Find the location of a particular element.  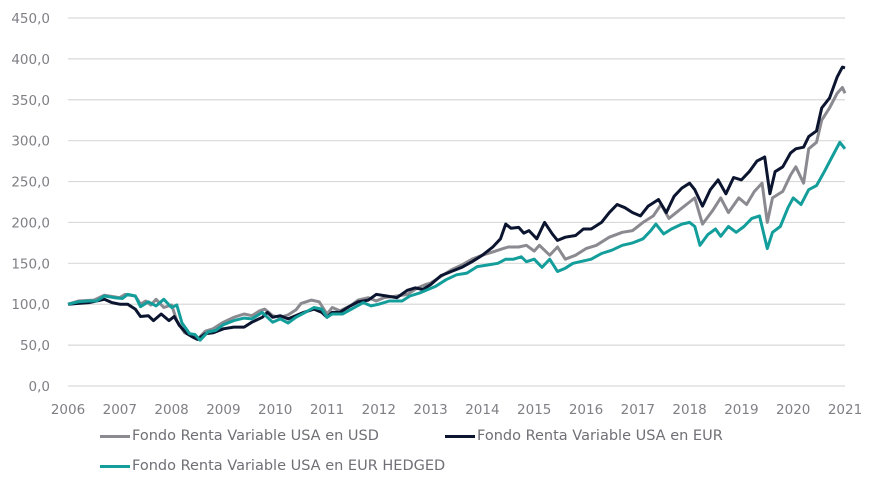

legend-item-usd: Fondo Renta Variable USA en USD is located at coordinates (239, 436).